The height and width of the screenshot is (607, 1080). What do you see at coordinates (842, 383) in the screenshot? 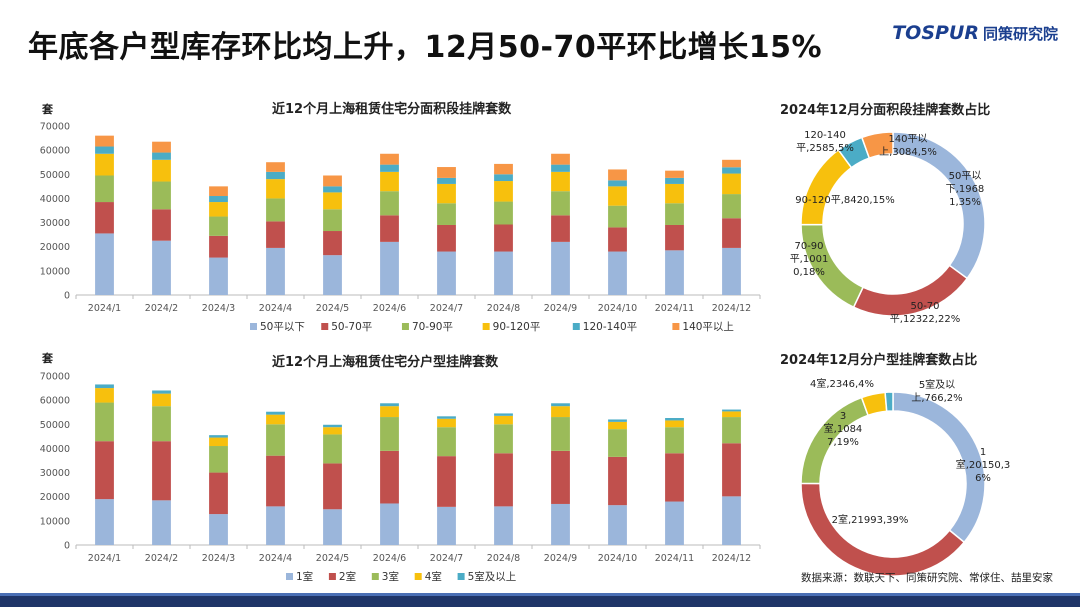
I see `pie-data-label: 4室,2346,4%` at bounding box center [842, 383].